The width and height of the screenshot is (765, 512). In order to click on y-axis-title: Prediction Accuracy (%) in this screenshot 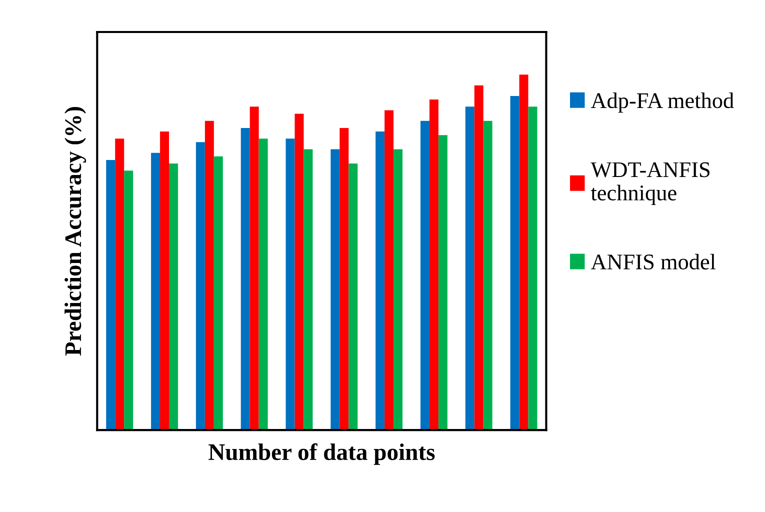, I will do `click(75, 231)`.